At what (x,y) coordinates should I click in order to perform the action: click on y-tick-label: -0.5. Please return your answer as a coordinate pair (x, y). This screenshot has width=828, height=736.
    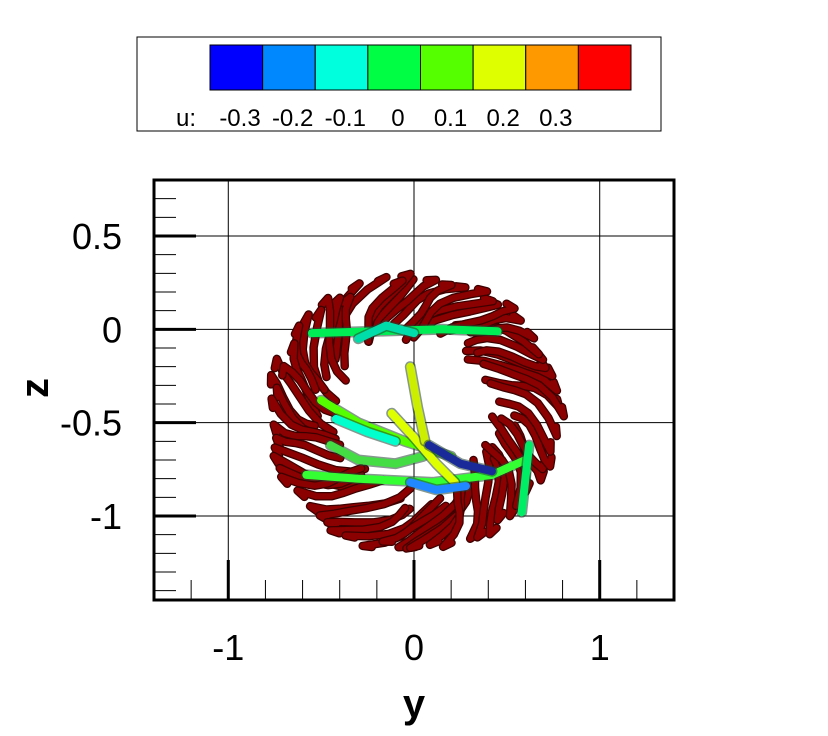
    Looking at the image, I should click on (91, 423).